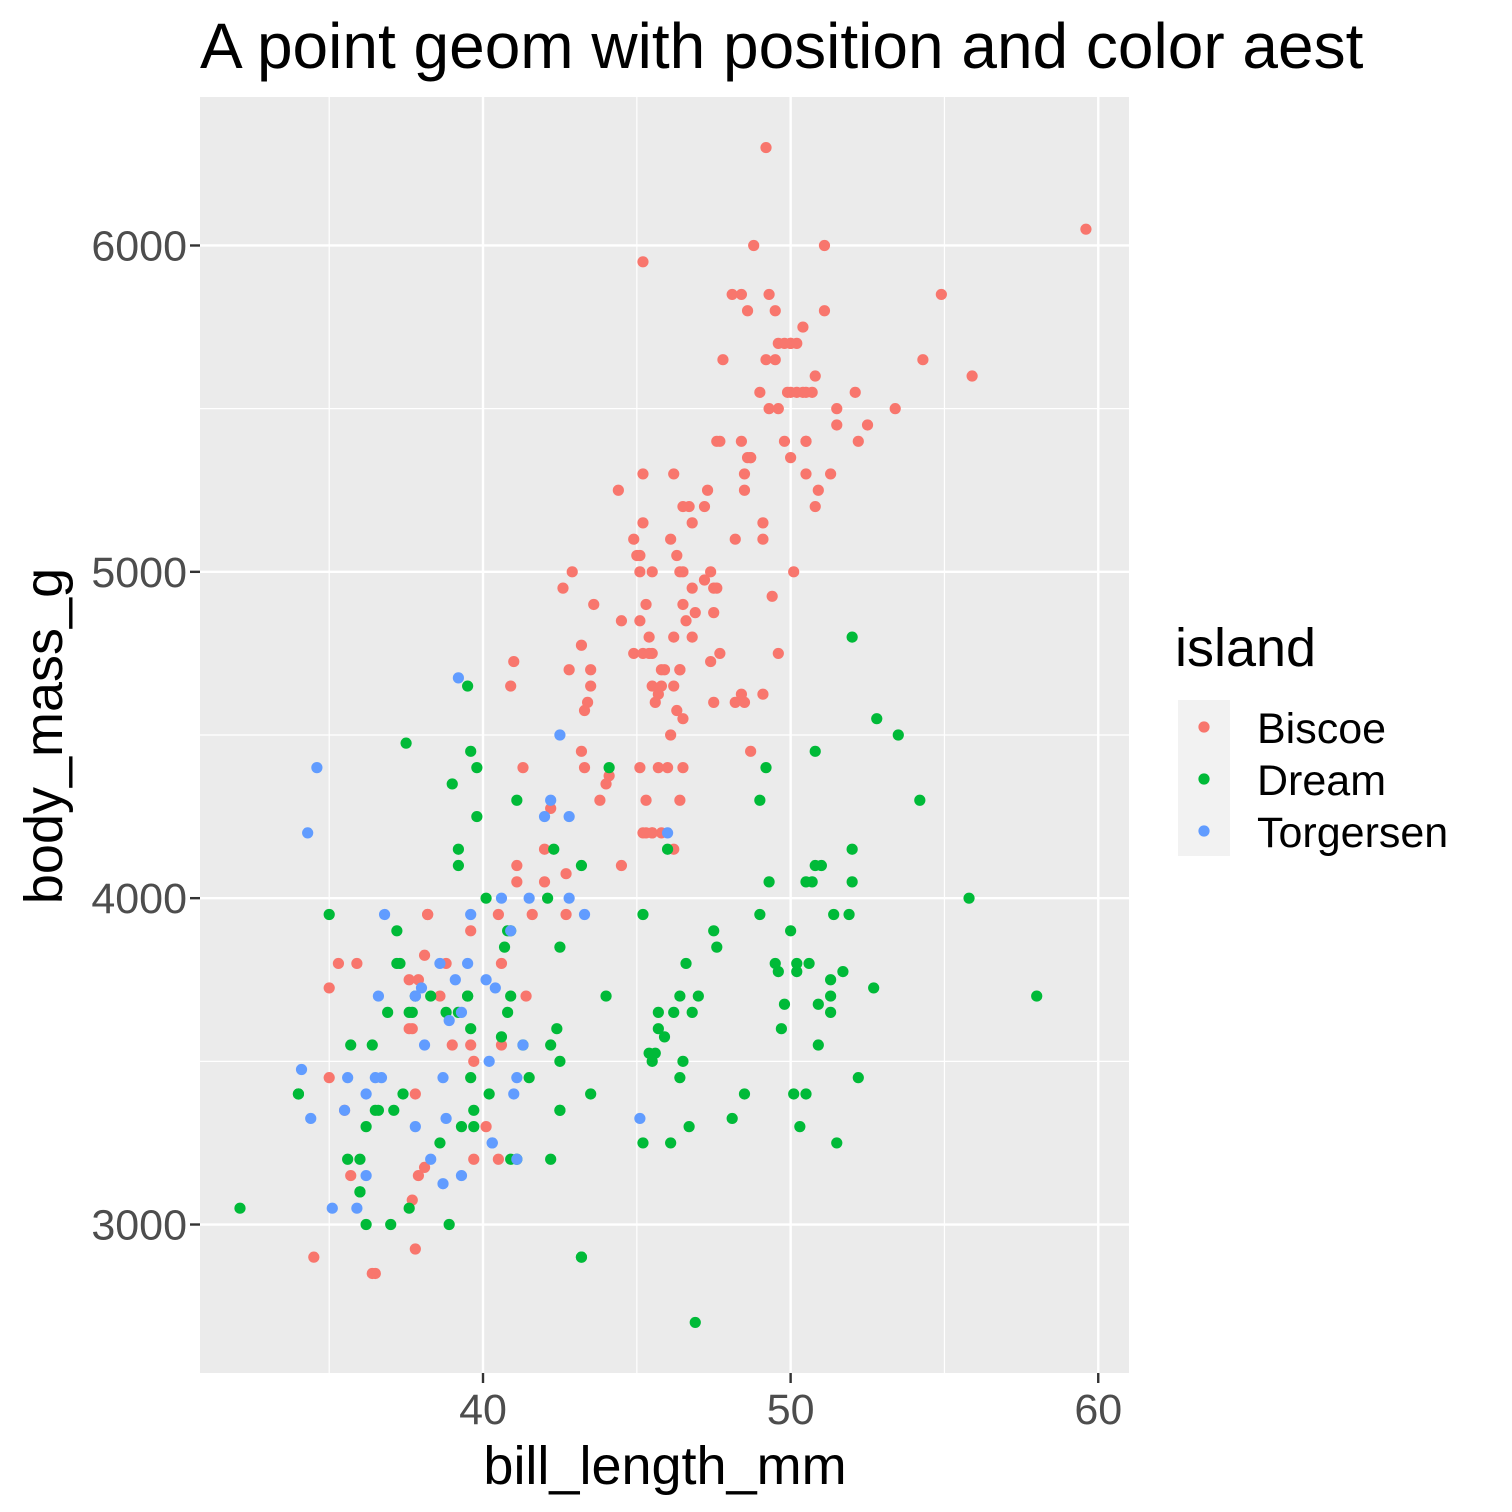 The image size is (1512, 1512). What do you see at coordinates (1204, 779) in the screenshot?
I see `legend-key-dream` at bounding box center [1204, 779].